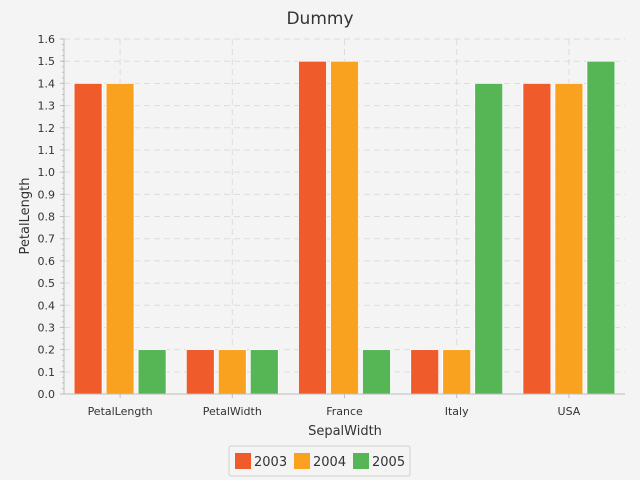  Describe the element at coordinates (601, 227) in the screenshot. I see `bar-2005-usa` at that location.